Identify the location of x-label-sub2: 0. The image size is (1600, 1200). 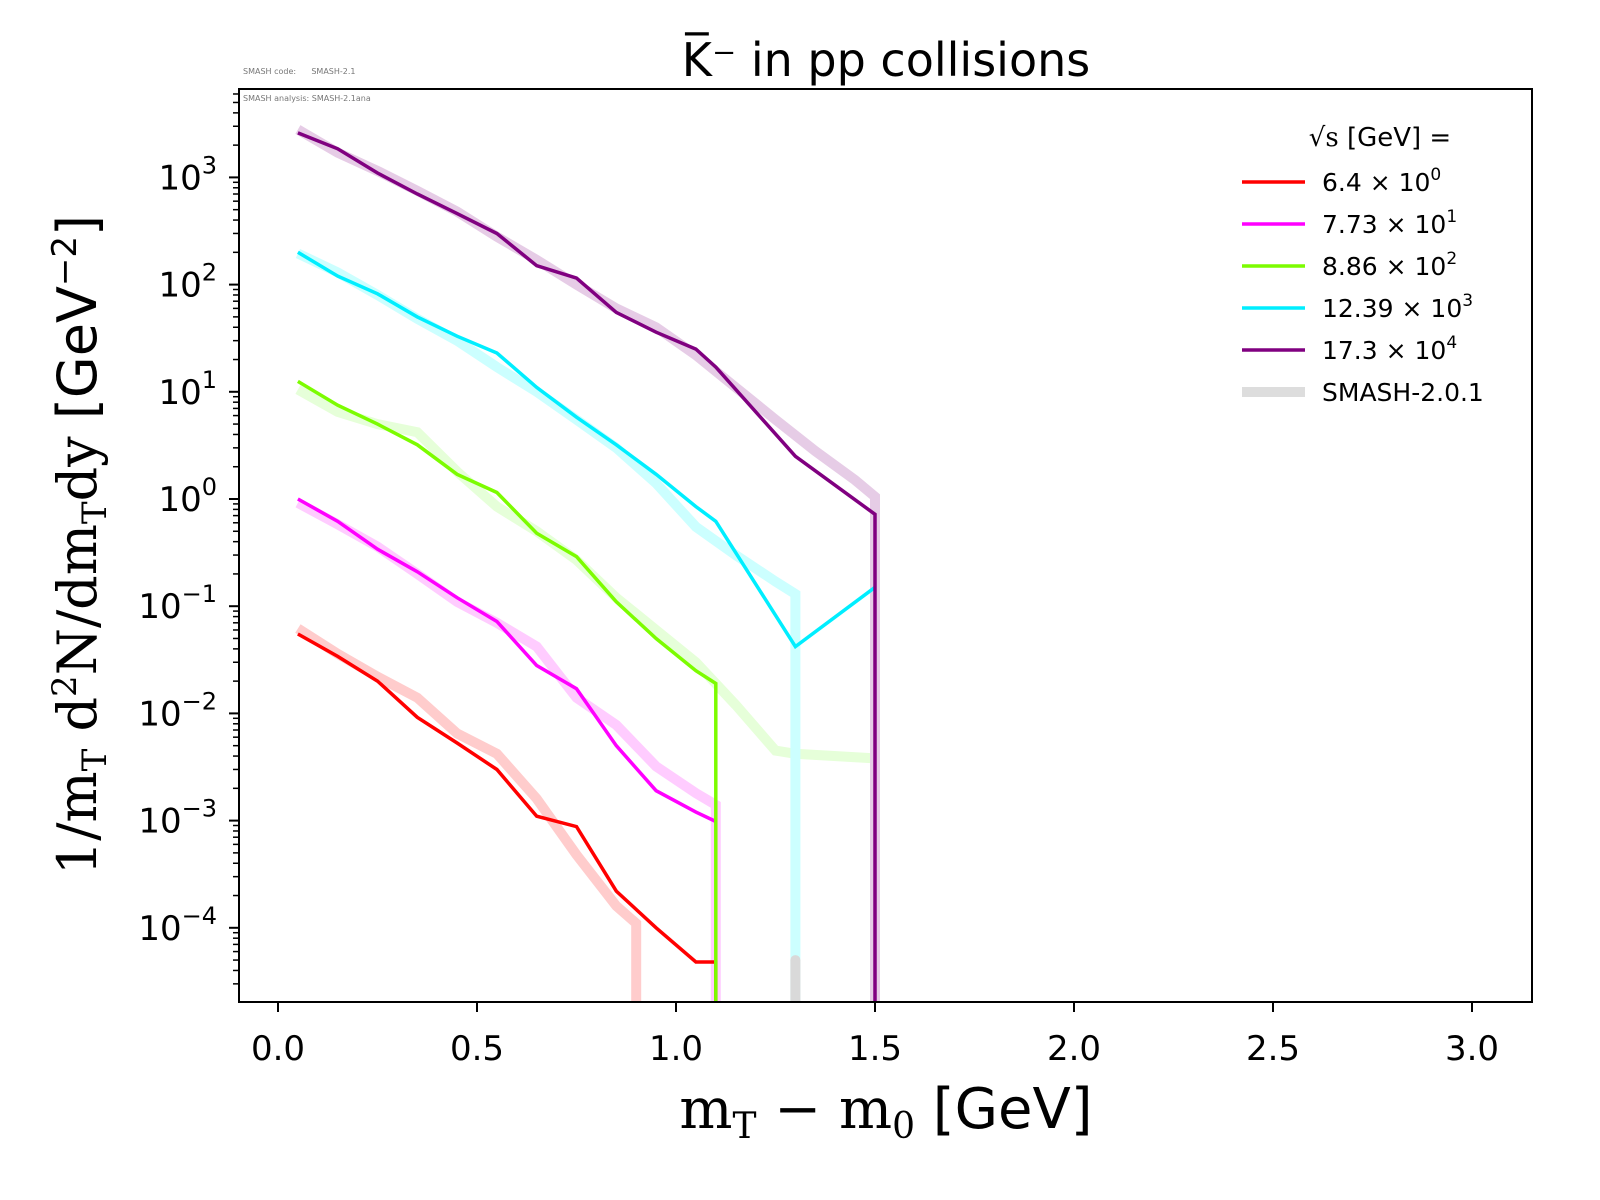
(903, 1126).